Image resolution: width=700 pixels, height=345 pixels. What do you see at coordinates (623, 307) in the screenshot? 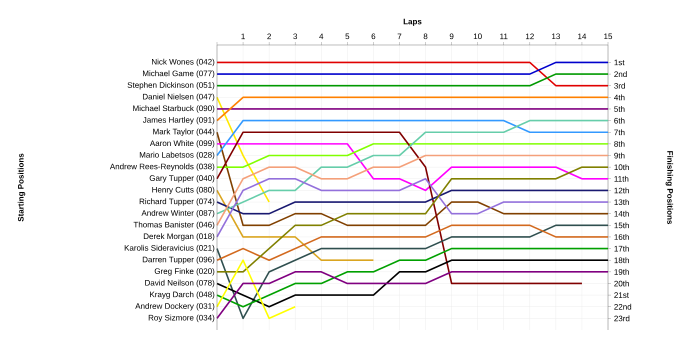
I see `y-tick-label: 22nd` at bounding box center [623, 307].